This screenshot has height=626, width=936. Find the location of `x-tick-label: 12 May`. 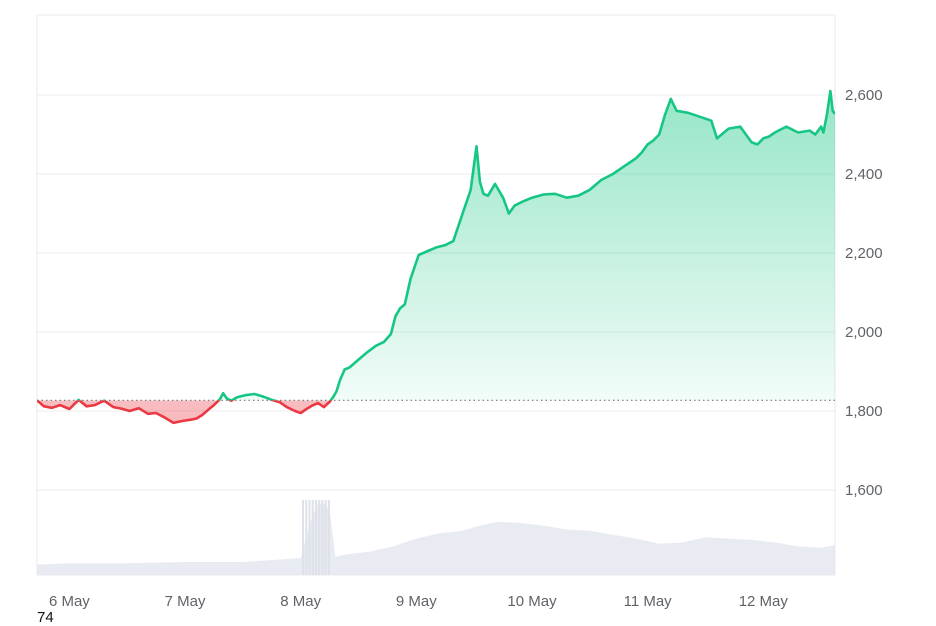

x-tick-label: 12 May is located at coordinates (764, 601).